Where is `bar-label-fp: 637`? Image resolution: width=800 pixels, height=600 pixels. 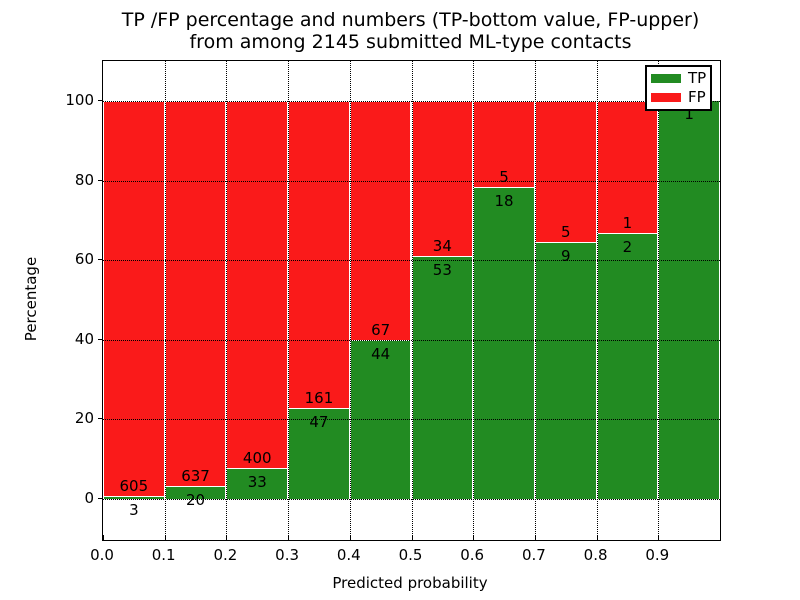
bar-label-fp: 637 is located at coordinates (195, 475).